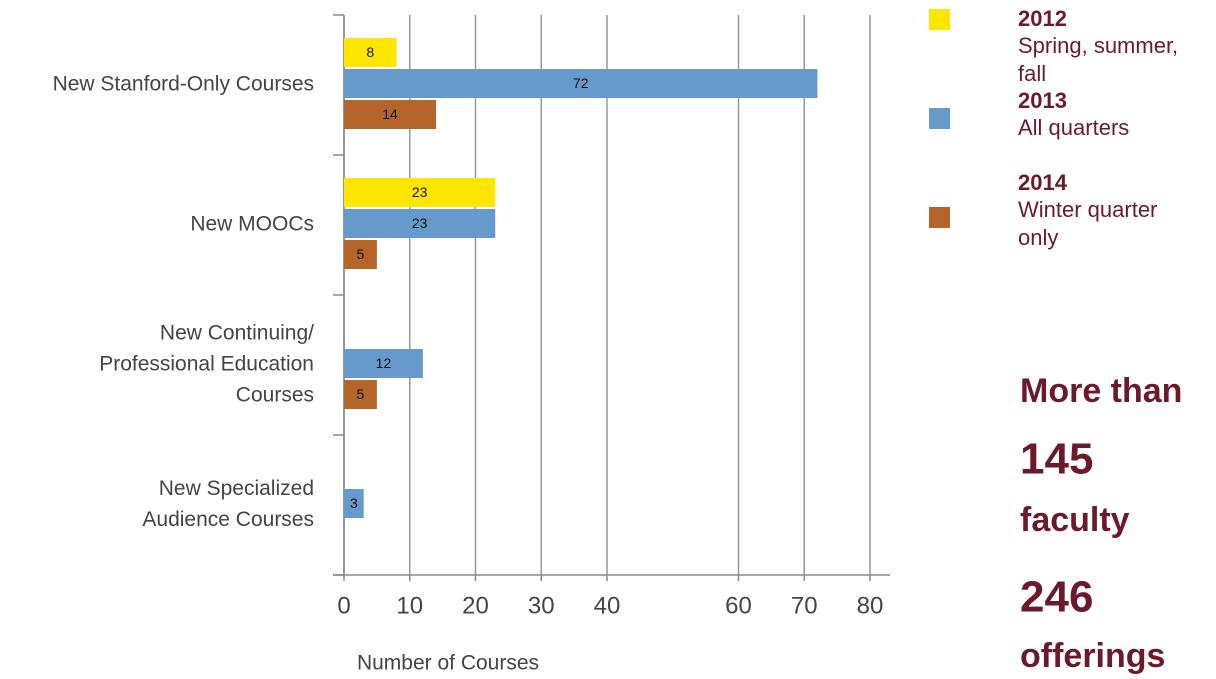  Describe the element at coordinates (738, 605) in the screenshot. I see `x-tick-label: 60` at that location.